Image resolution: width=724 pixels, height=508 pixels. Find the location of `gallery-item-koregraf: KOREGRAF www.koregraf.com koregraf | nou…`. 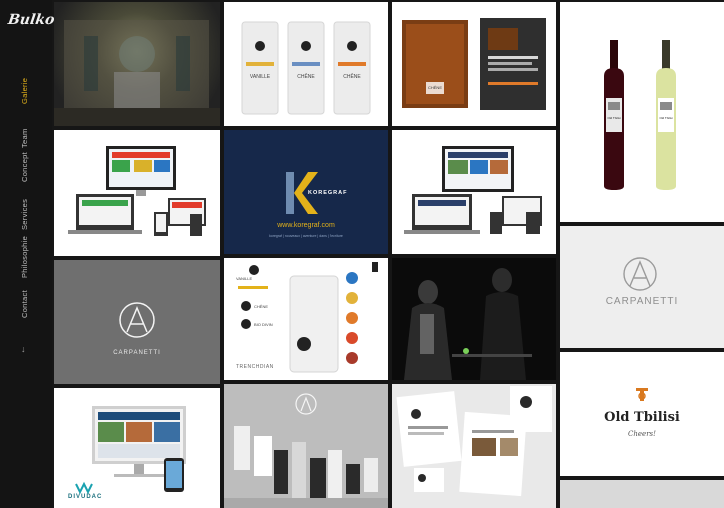

gallery-item-koregraf: KOREGRAF www.koregraf.com koregraf | nou… is located at coordinates (306, 192).